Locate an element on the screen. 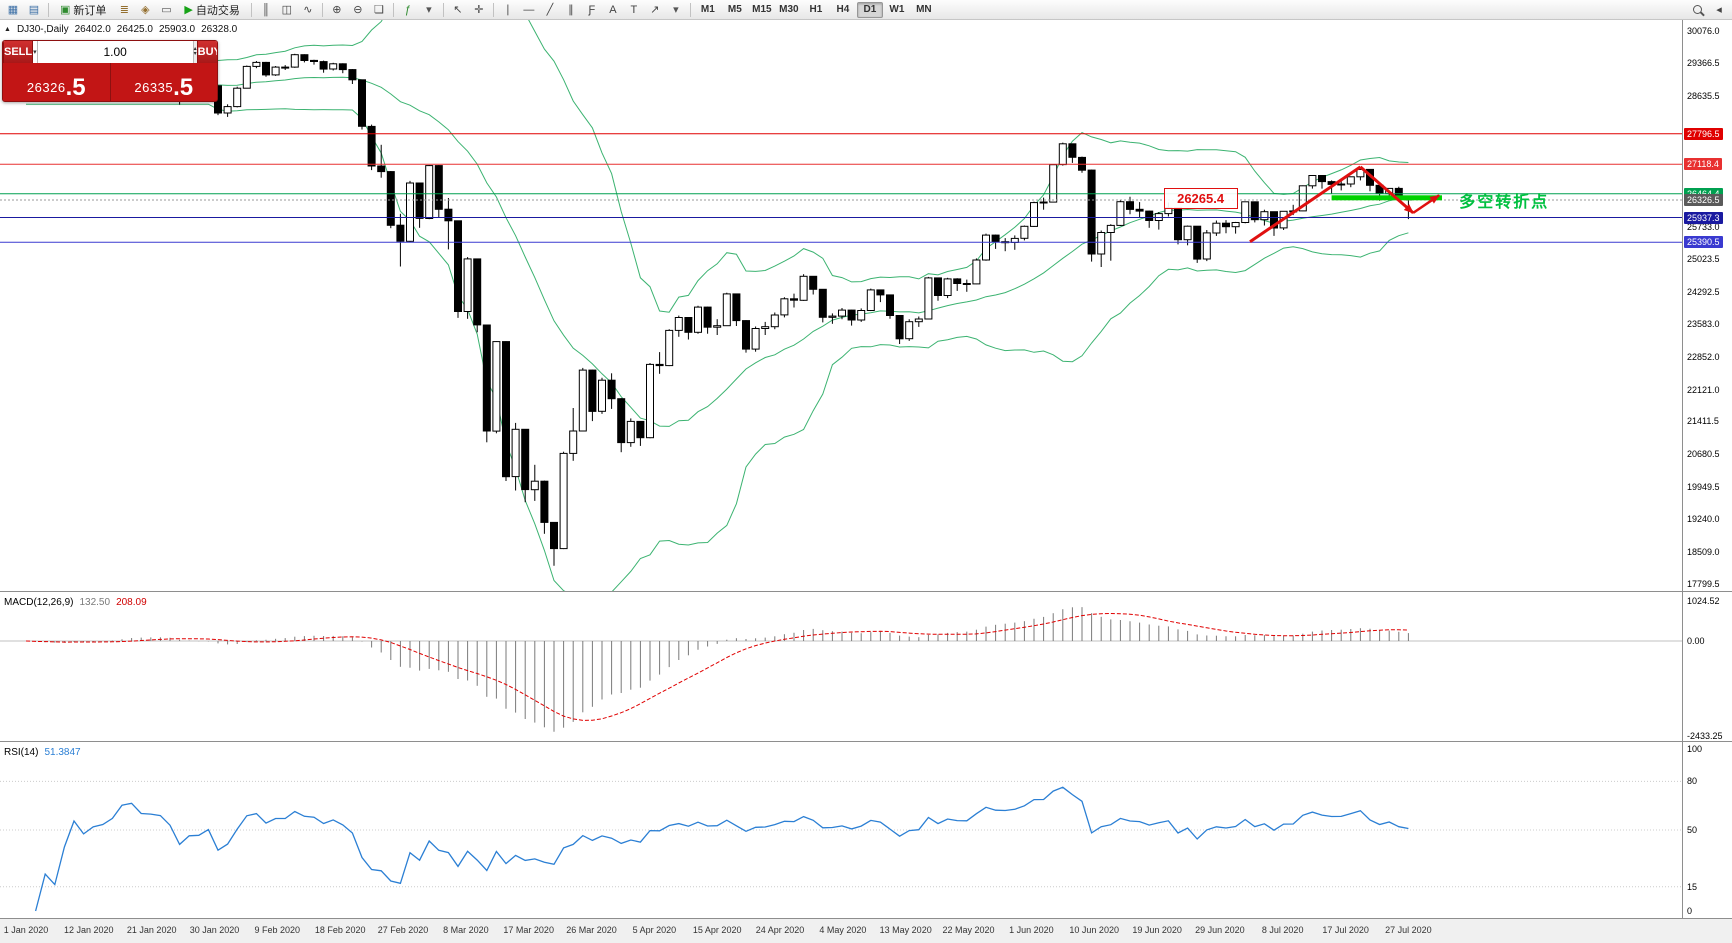 This screenshot has width=1732, height=943. timeframe-m15-button: M15 is located at coordinates (762, 9).